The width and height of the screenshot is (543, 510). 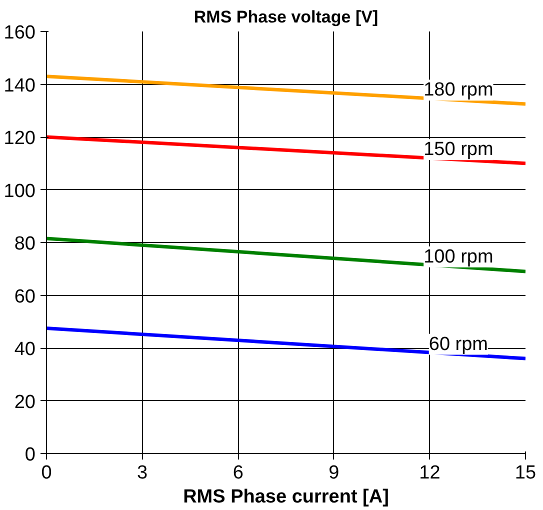 I want to click on x-tick-label: 6, so click(x=238, y=473).